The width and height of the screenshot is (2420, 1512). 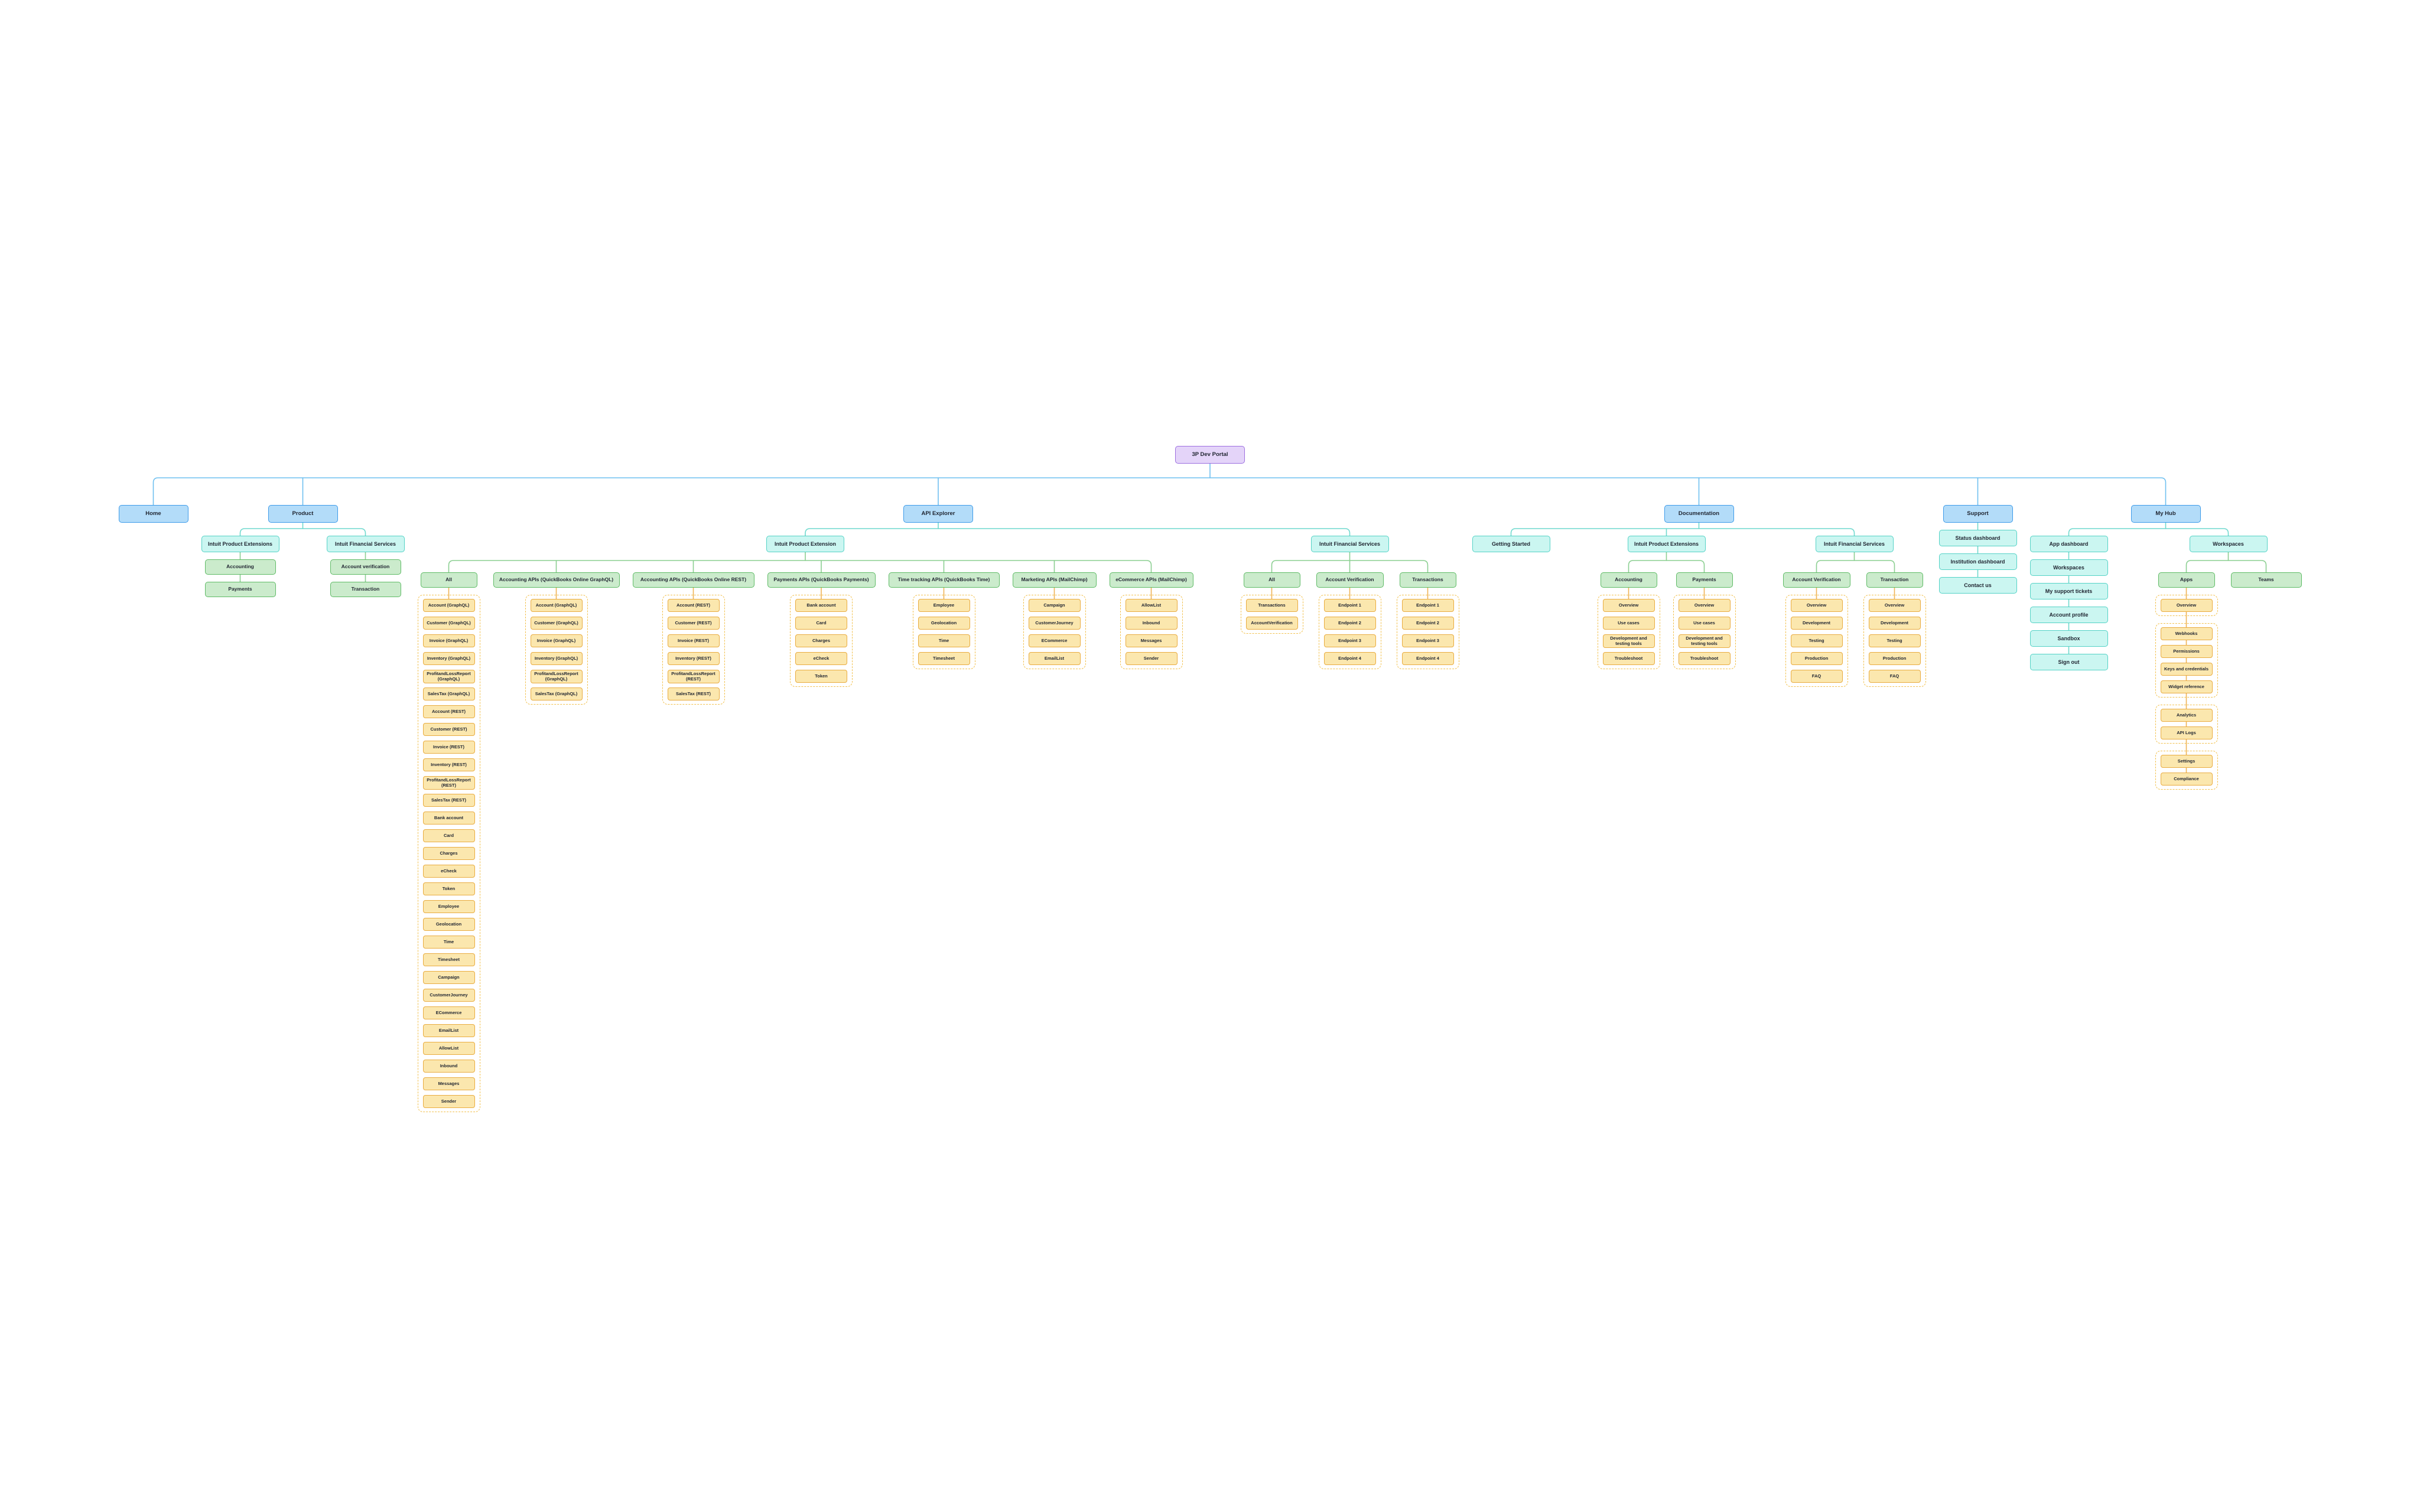 I want to click on node-payments-apis-quickbooks-payments: Payments APIs (QuickBooks Payments), so click(x=821, y=580).